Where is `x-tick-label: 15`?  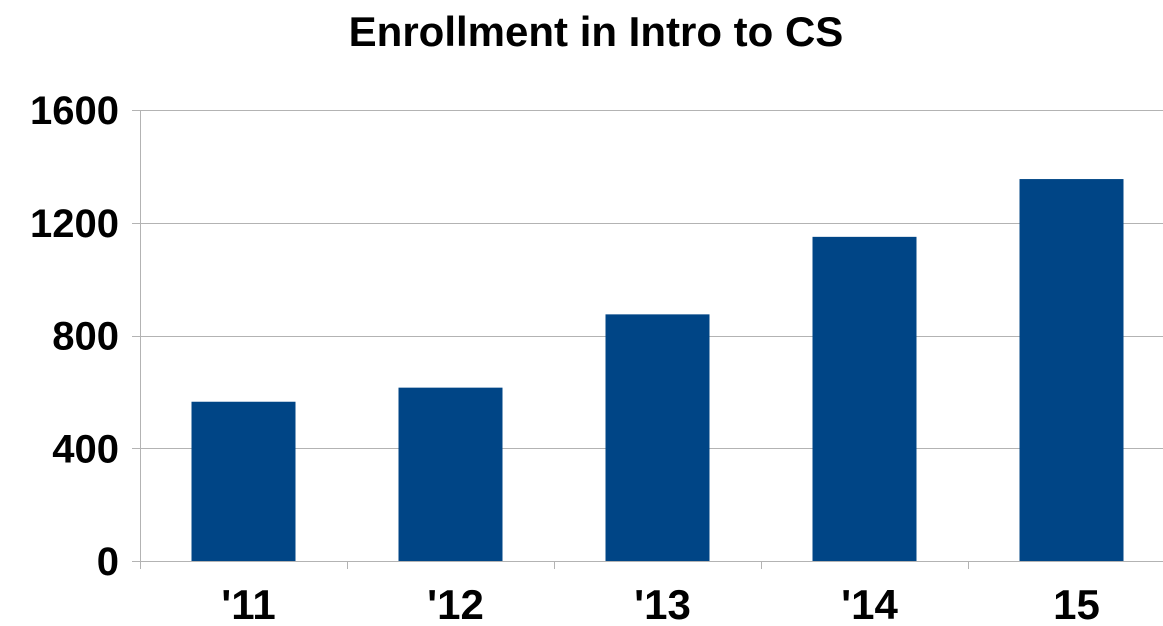 x-tick-label: 15 is located at coordinates (1076, 603).